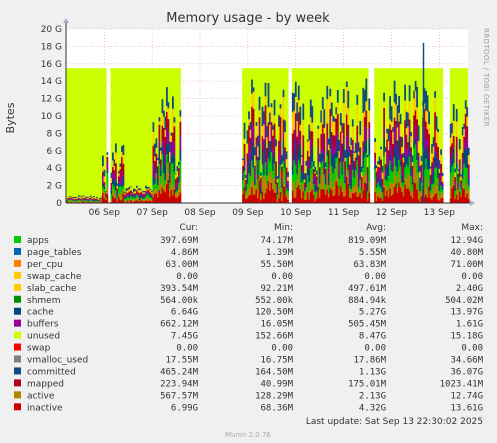 Image resolution: width=497 pixels, height=443 pixels. Describe the element at coordinates (86, 136) in the screenshot. I see `unused-area` at that location.